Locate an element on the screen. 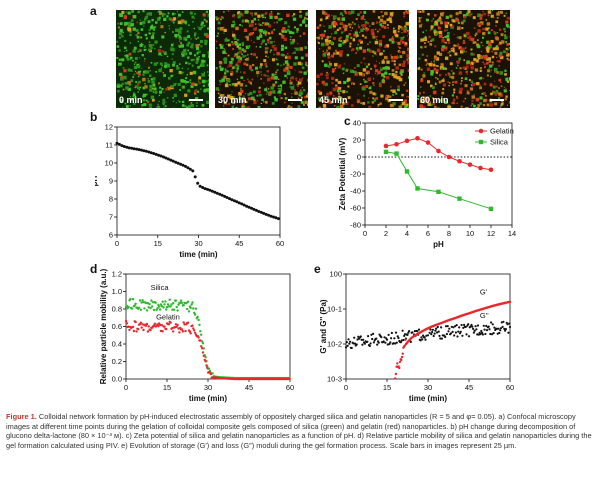 Image resolution: width=600 pixels, height=477 pixels. y-tick-label: 0.8 is located at coordinates (117, 309).